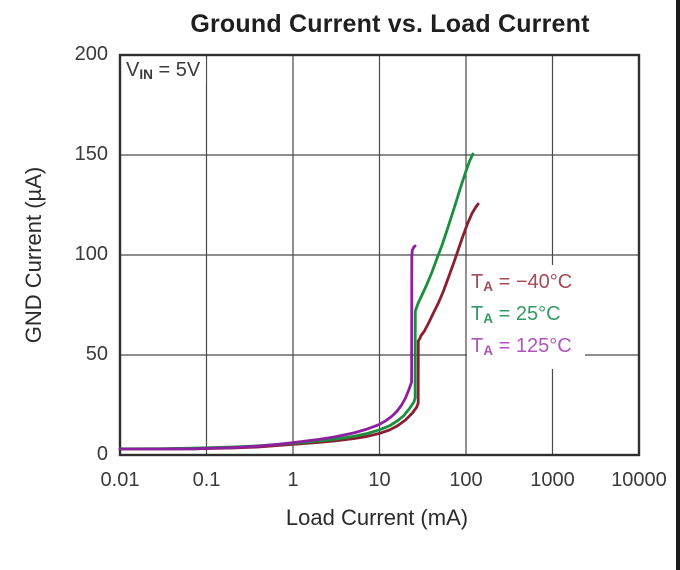  What do you see at coordinates (206, 480) in the screenshot?
I see `x-tick-label: 0.1` at bounding box center [206, 480].